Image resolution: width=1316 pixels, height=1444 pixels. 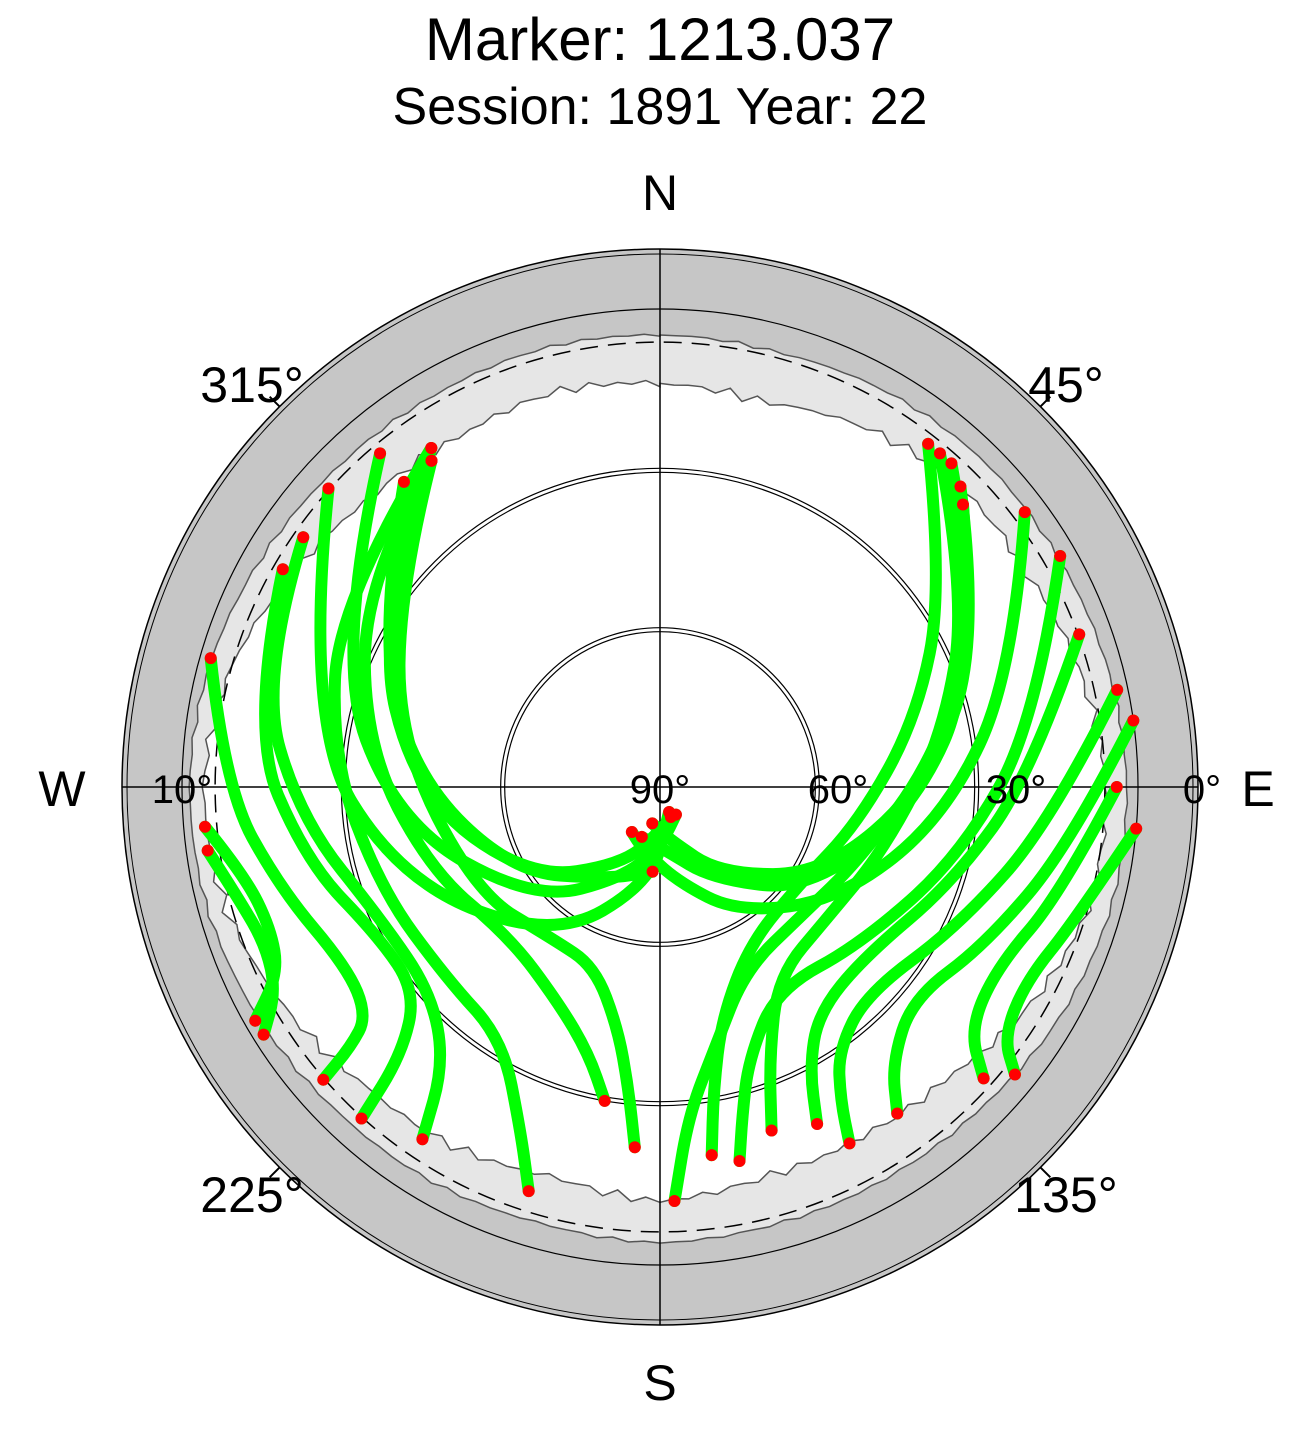 What do you see at coordinates (1202, 790) in the screenshot?
I see `elevation-label-0: 0°` at bounding box center [1202, 790].